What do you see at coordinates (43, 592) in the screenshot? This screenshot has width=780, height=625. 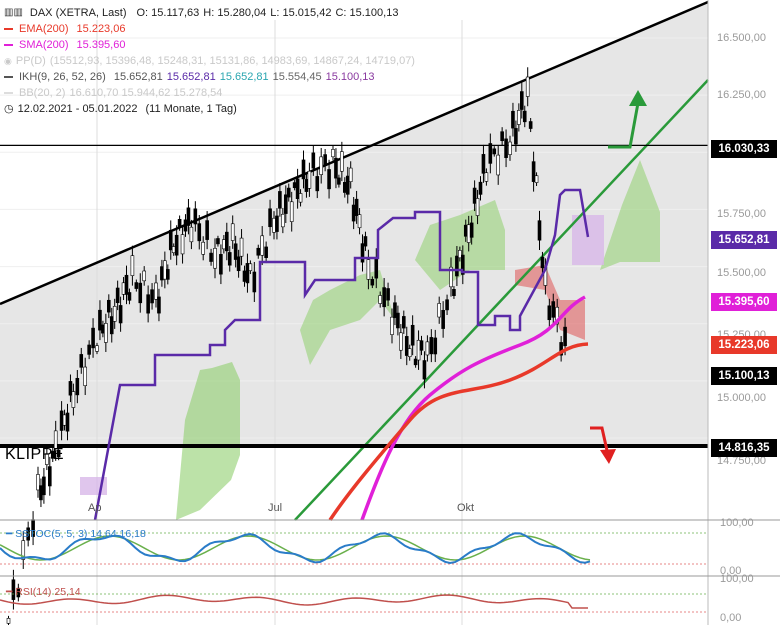 I see `rsi-legend: ━ RSI(14) 25,14` at bounding box center [43, 592].